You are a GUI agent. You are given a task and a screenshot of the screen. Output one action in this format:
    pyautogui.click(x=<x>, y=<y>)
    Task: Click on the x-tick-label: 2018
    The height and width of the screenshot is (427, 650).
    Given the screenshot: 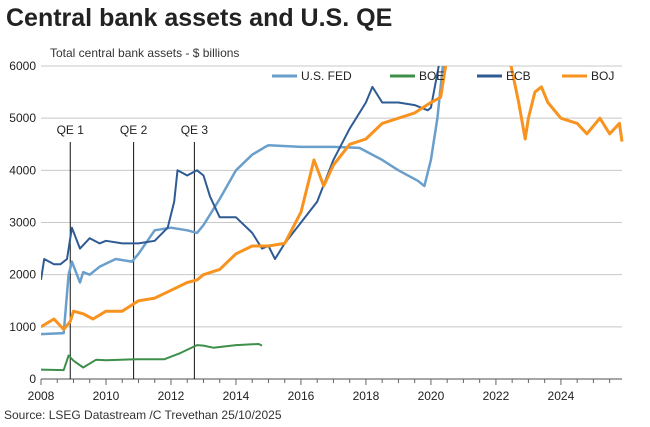 What is the action you would take?
    pyautogui.click(x=366, y=396)
    